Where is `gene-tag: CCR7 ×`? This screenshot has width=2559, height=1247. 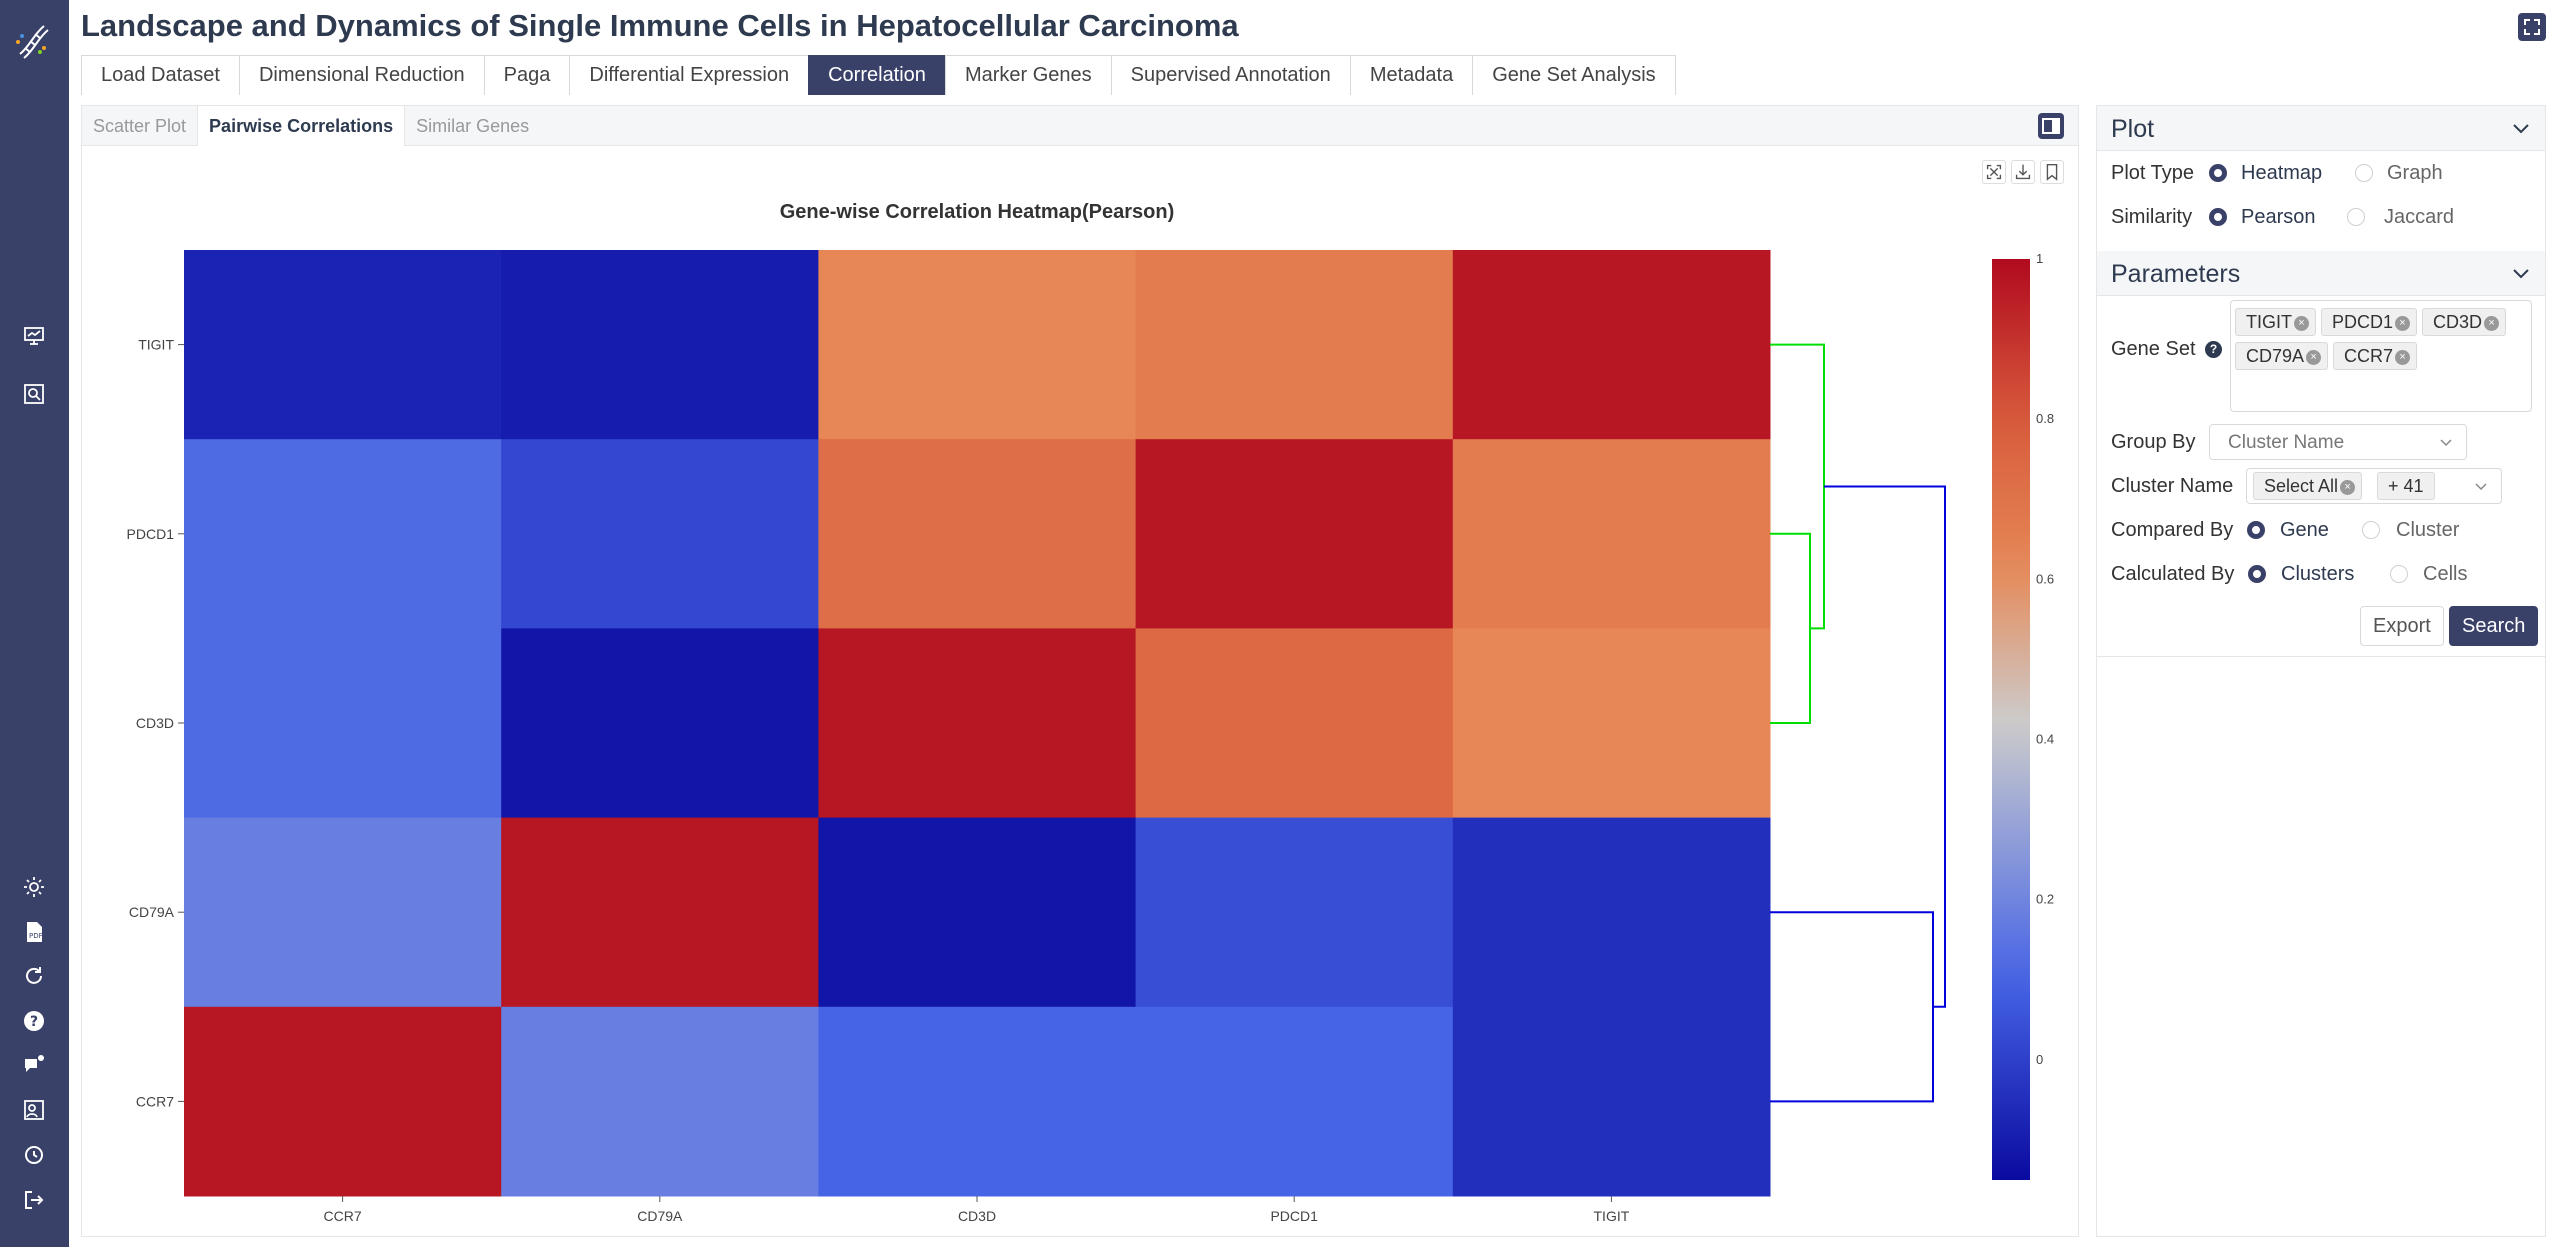 gene-tag: CCR7 × is located at coordinates (2375, 356).